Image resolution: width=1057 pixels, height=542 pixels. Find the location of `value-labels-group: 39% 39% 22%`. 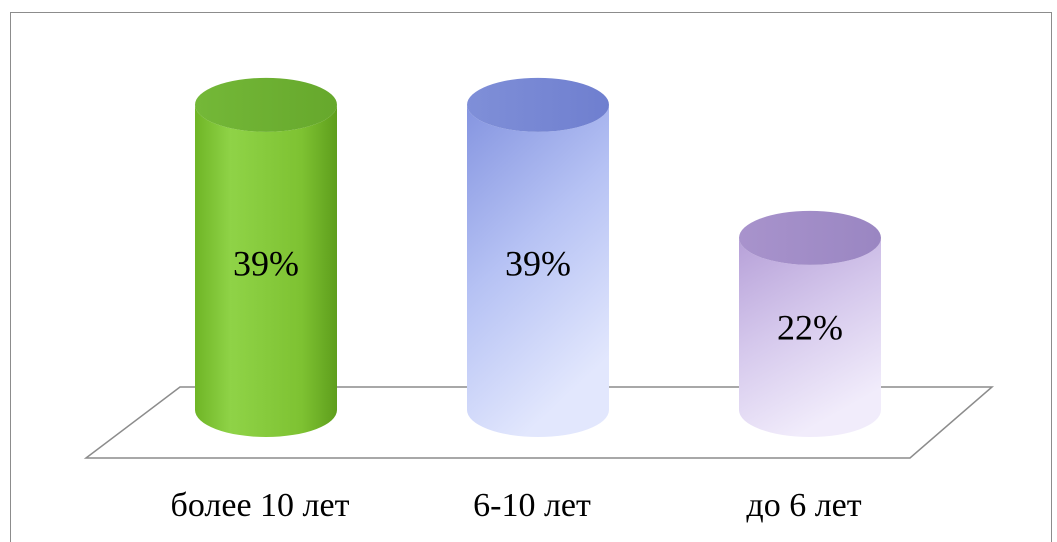

value-labels-group: 39% 39% 22% is located at coordinates (538, 296).